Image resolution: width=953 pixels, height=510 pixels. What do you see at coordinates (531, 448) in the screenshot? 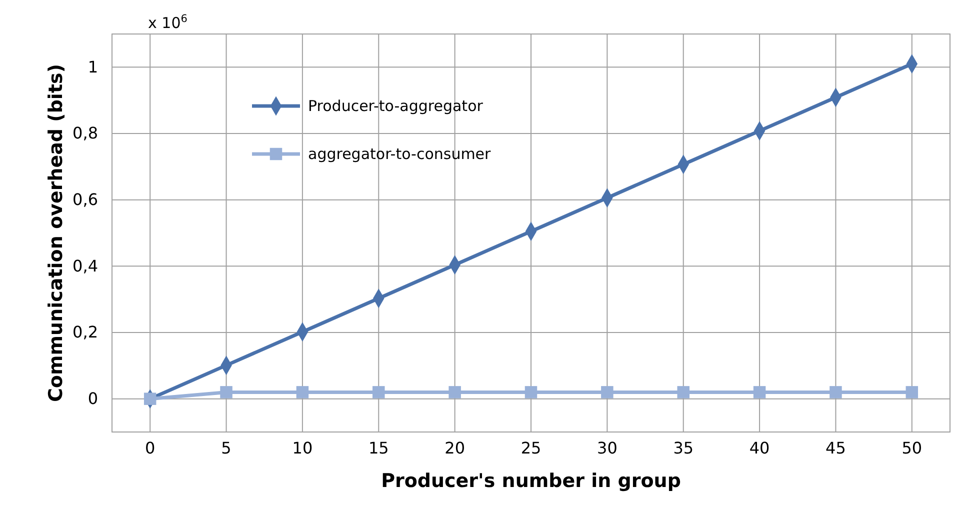
I see `x-tick-label: 25` at bounding box center [531, 448].